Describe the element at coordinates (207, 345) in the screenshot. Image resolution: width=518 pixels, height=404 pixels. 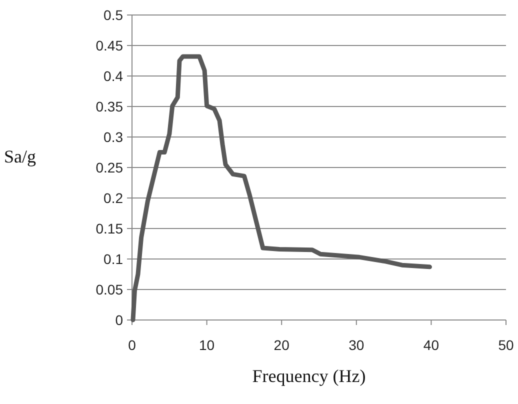
I see `x-tick-label: 10` at that location.